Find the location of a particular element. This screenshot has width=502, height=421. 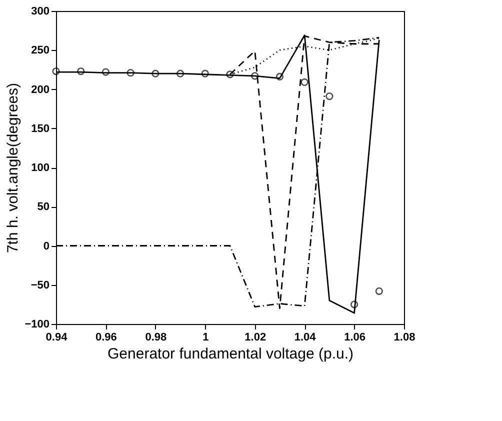

y-tick-label: 0 is located at coordinates (46, 246).